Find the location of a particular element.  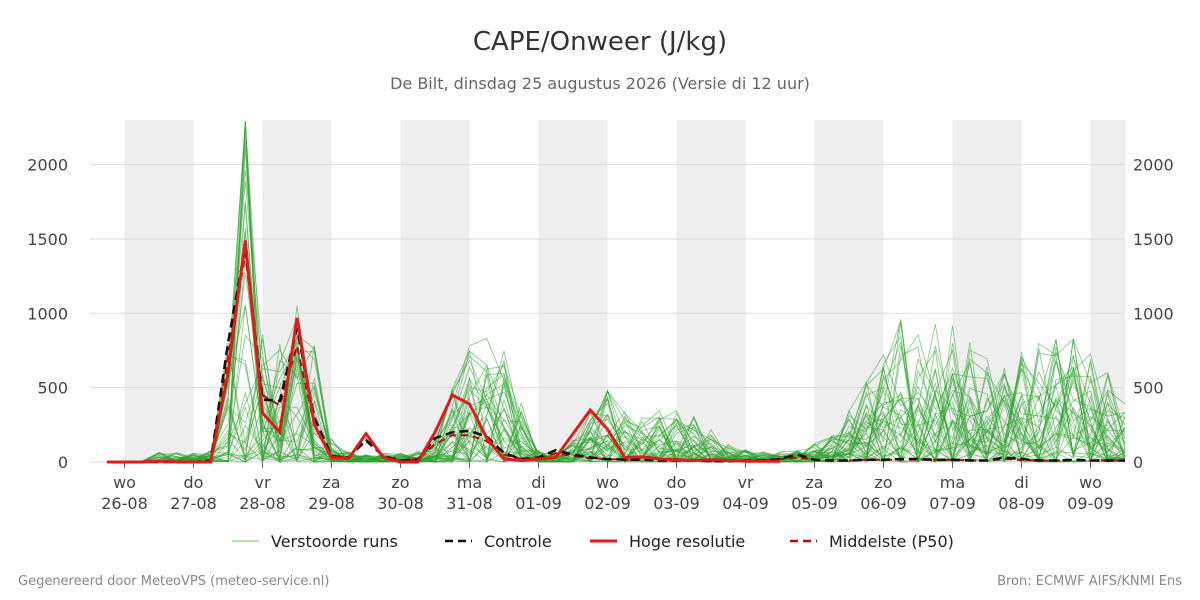

x-tick-day-14: wo is located at coordinates (1090, 482).